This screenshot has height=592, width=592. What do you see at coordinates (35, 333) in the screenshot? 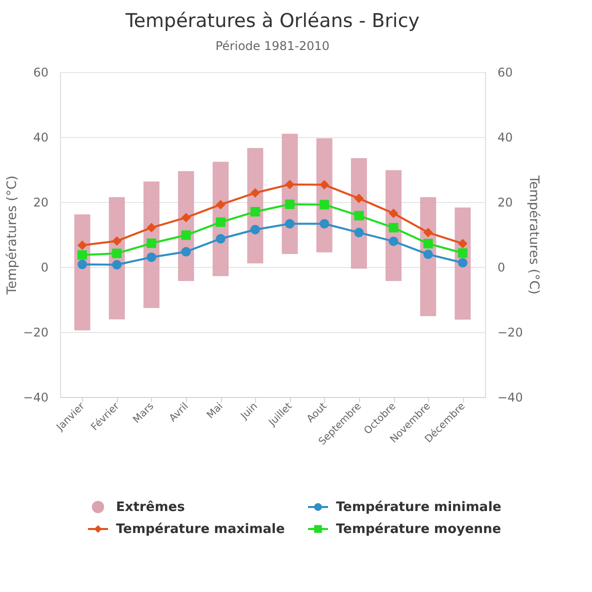
I see `y-tick-label: −20` at bounding box center [35, 333].